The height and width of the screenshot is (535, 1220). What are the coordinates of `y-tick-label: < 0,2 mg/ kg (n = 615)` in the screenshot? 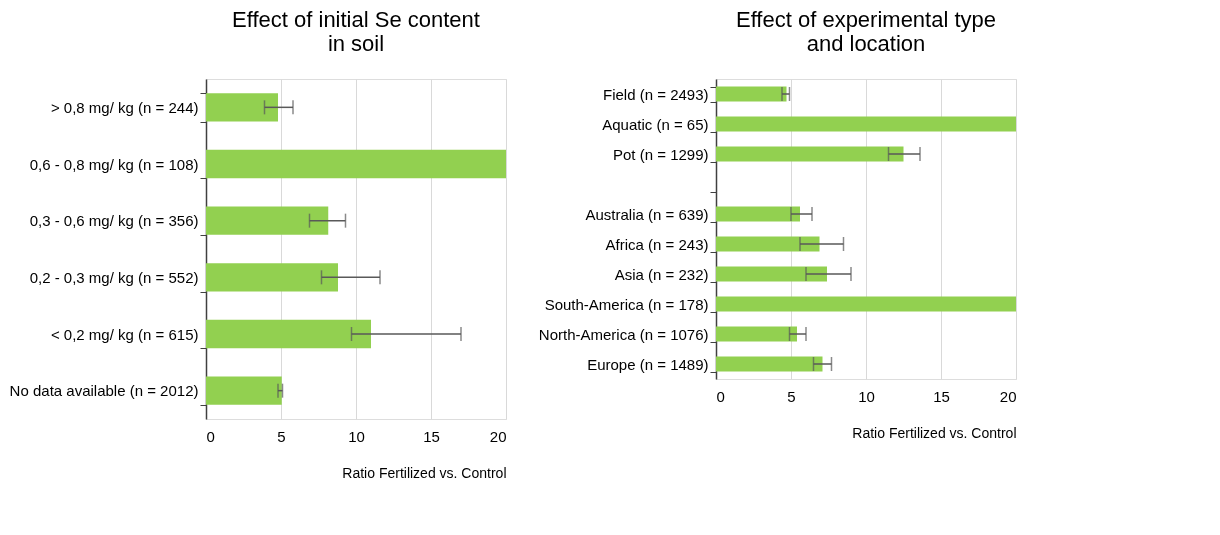 It's located at (124, 334).